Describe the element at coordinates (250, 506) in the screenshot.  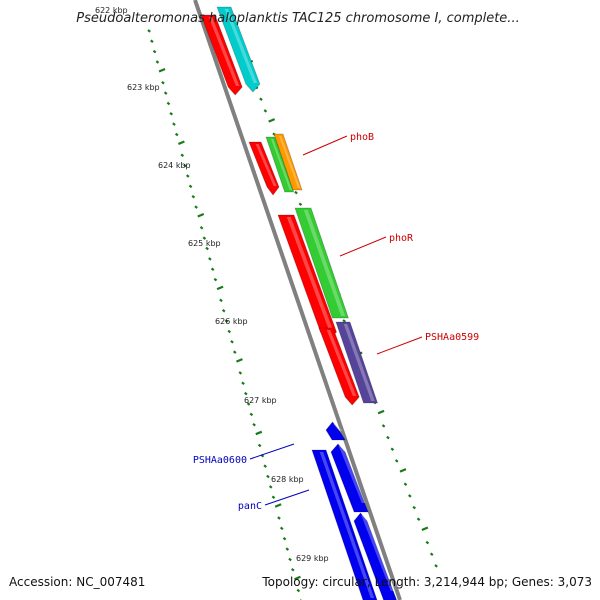
I see `gene-label: panC` at that location.